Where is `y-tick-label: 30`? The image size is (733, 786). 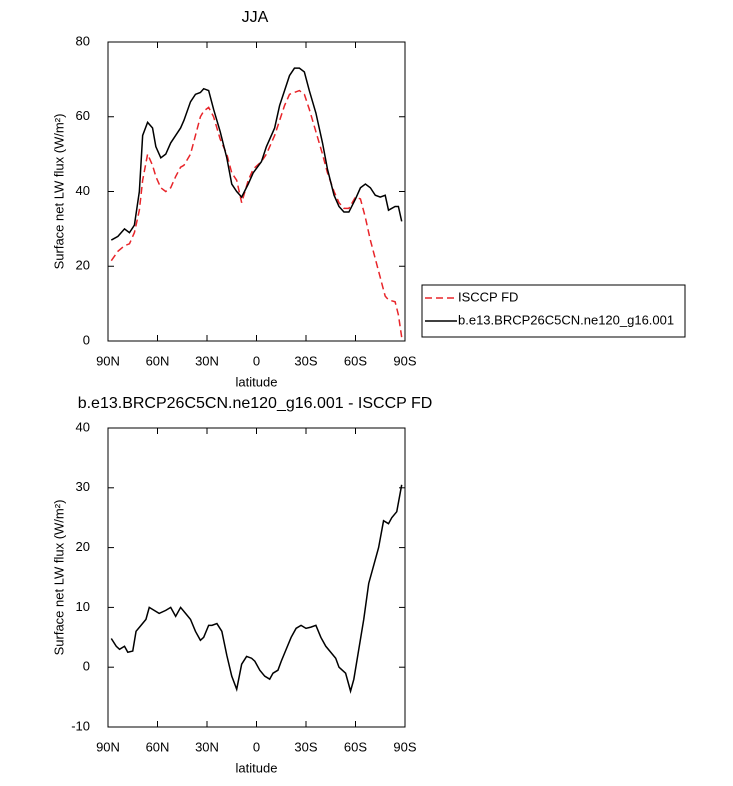 y-tick-label: 30 is located at coordinates (83, 486).